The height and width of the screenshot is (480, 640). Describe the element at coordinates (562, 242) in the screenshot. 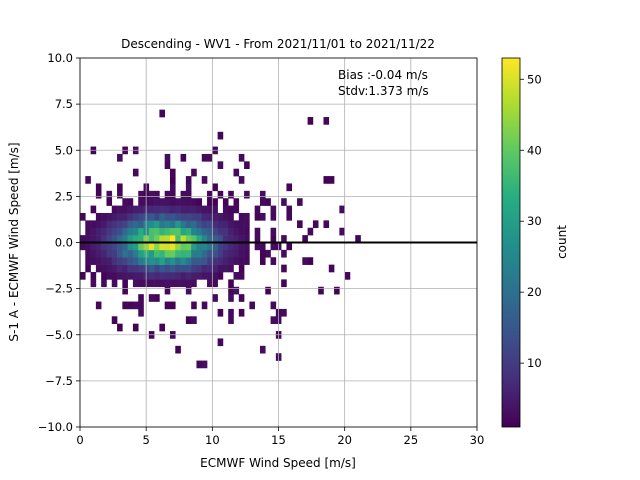

I see `colorbar-label: count` at that location.